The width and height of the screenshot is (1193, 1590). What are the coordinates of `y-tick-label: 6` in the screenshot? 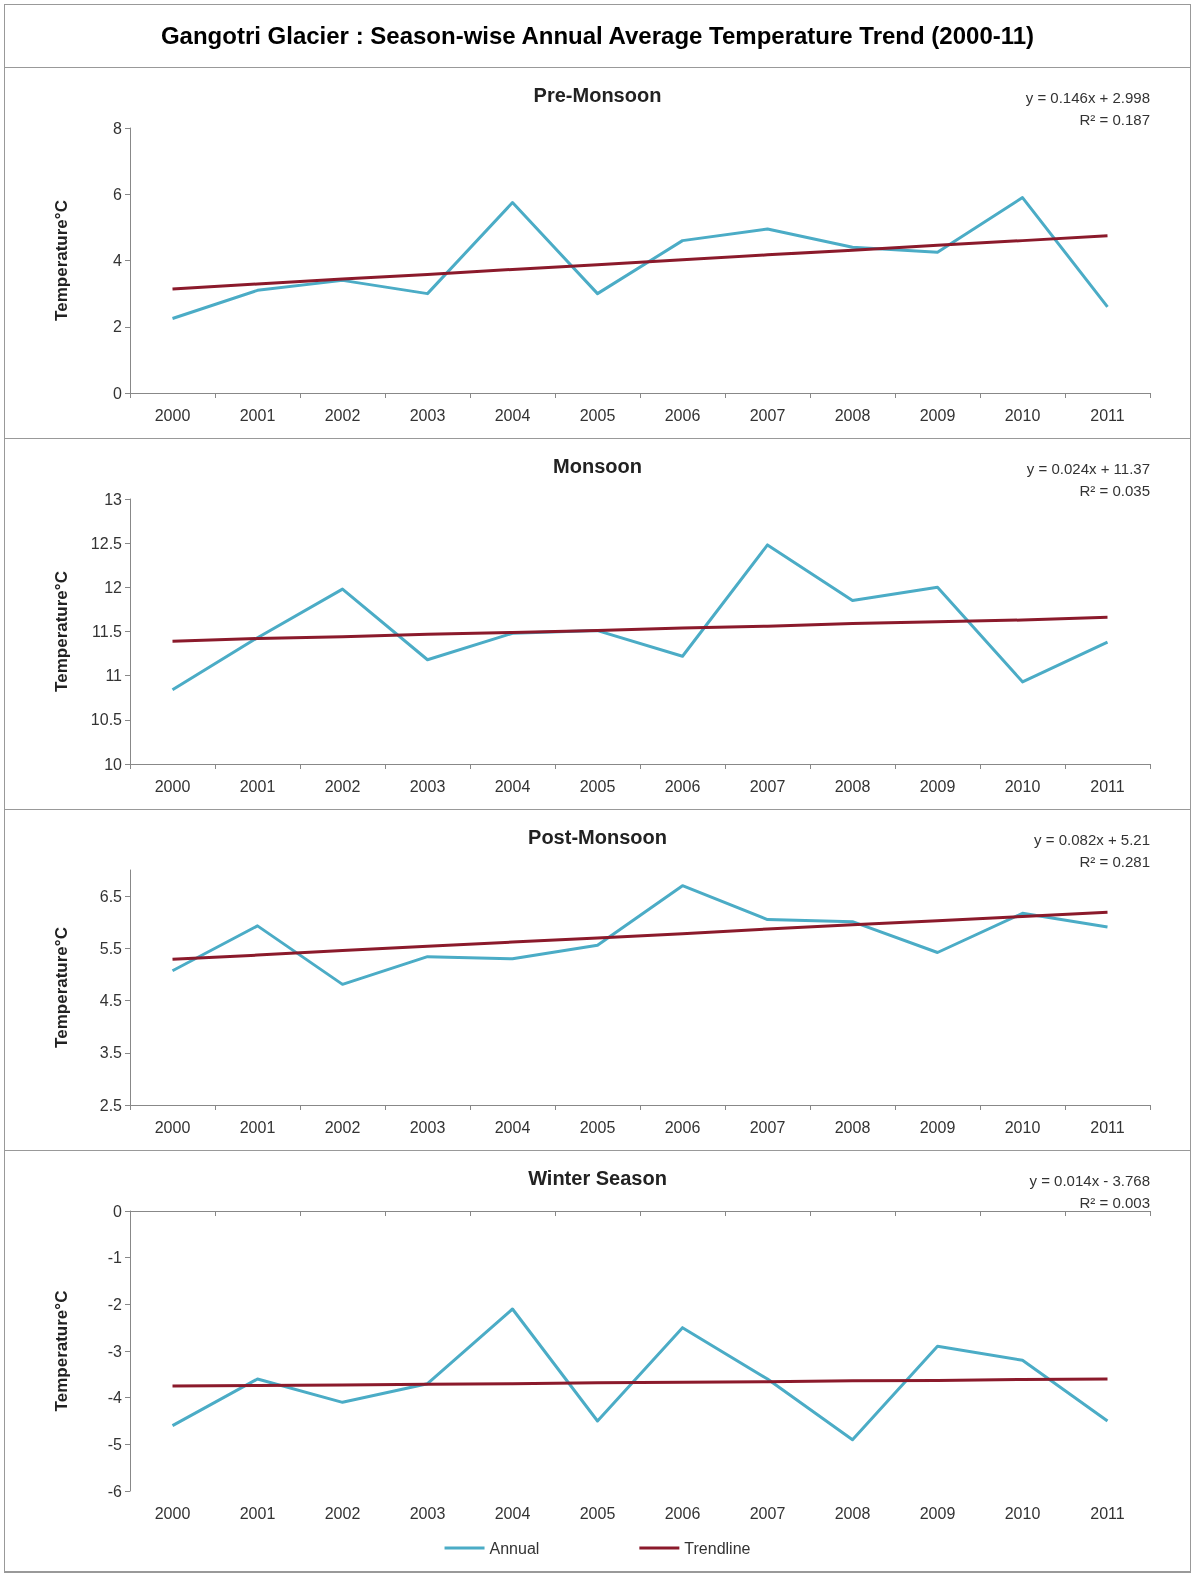 It's located at (118, 194).